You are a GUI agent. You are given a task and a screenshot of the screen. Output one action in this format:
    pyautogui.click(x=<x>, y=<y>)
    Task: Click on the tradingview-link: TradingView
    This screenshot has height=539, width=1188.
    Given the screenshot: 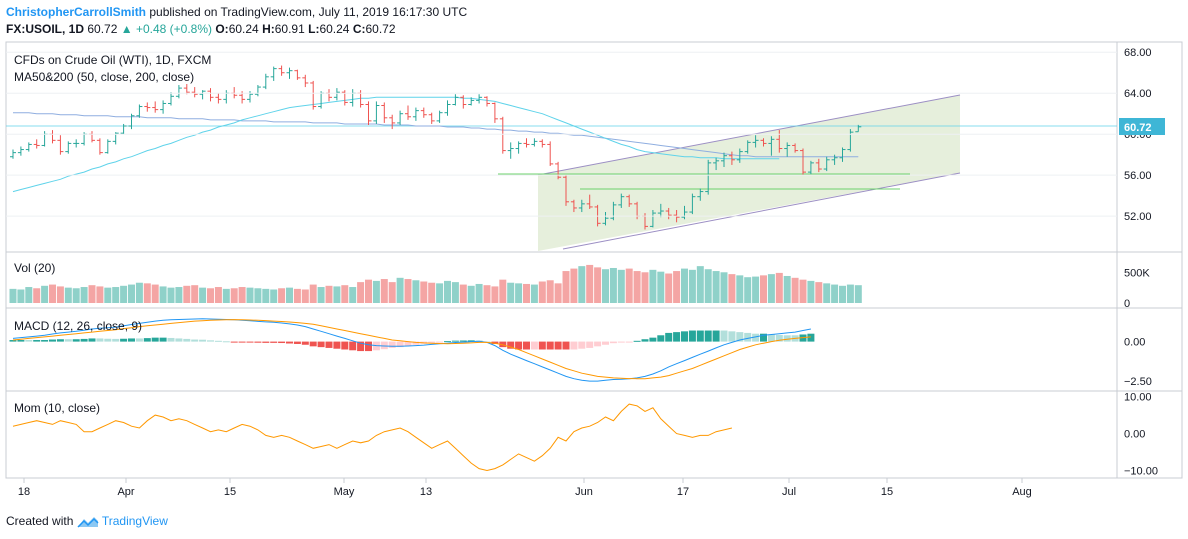 What is the action you would take?
    pyautogui.click(x=134, y=521)
    